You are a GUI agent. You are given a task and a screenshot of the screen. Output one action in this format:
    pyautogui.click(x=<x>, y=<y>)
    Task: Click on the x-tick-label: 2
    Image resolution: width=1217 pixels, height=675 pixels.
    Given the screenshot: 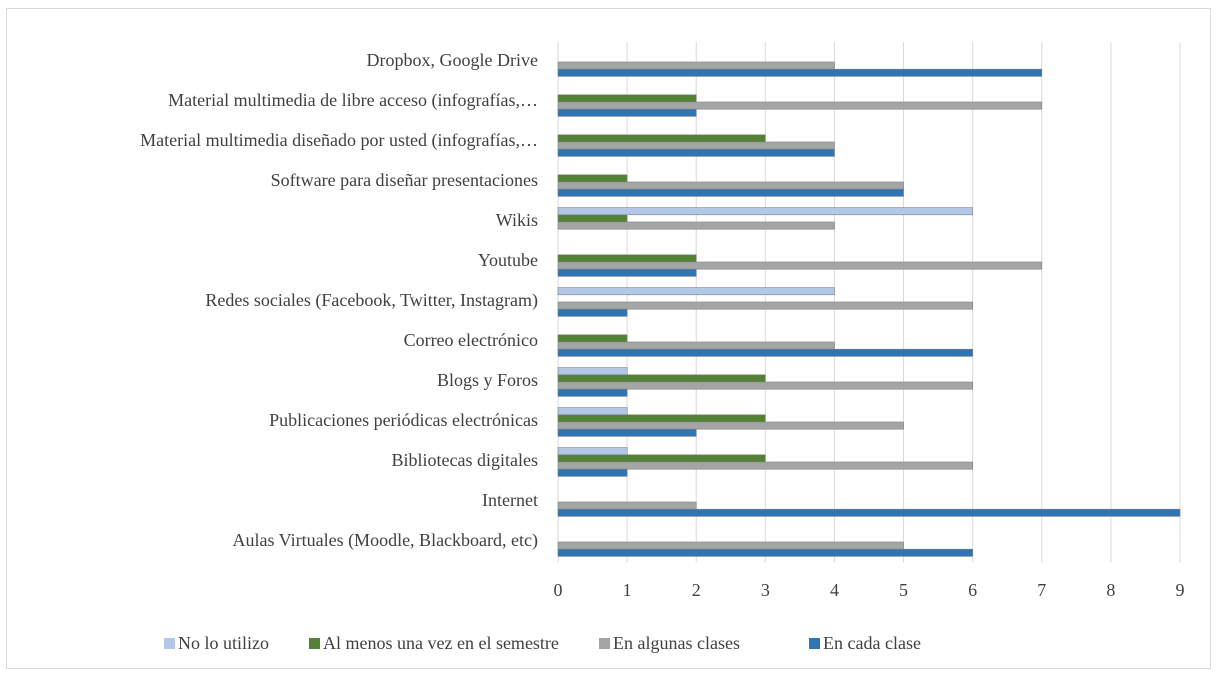 What is the action you would take?
    pyautogui.click(x=696, y=590)
    